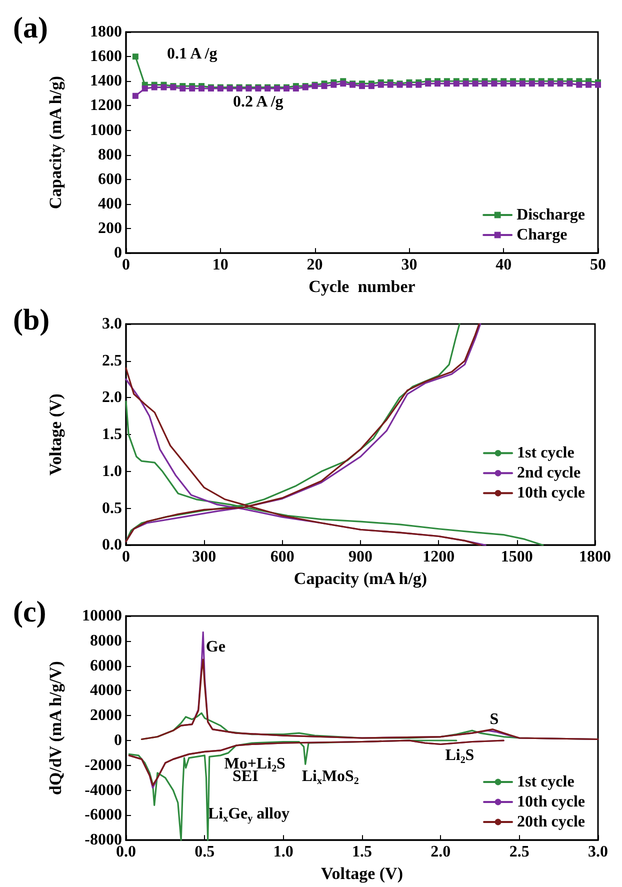 This screenshot has height=887, width=622. What do you see at coordinates (362, 852) in the screenshot?
I see `x-tick-label: 1.5` at bounding box center [362, 852].